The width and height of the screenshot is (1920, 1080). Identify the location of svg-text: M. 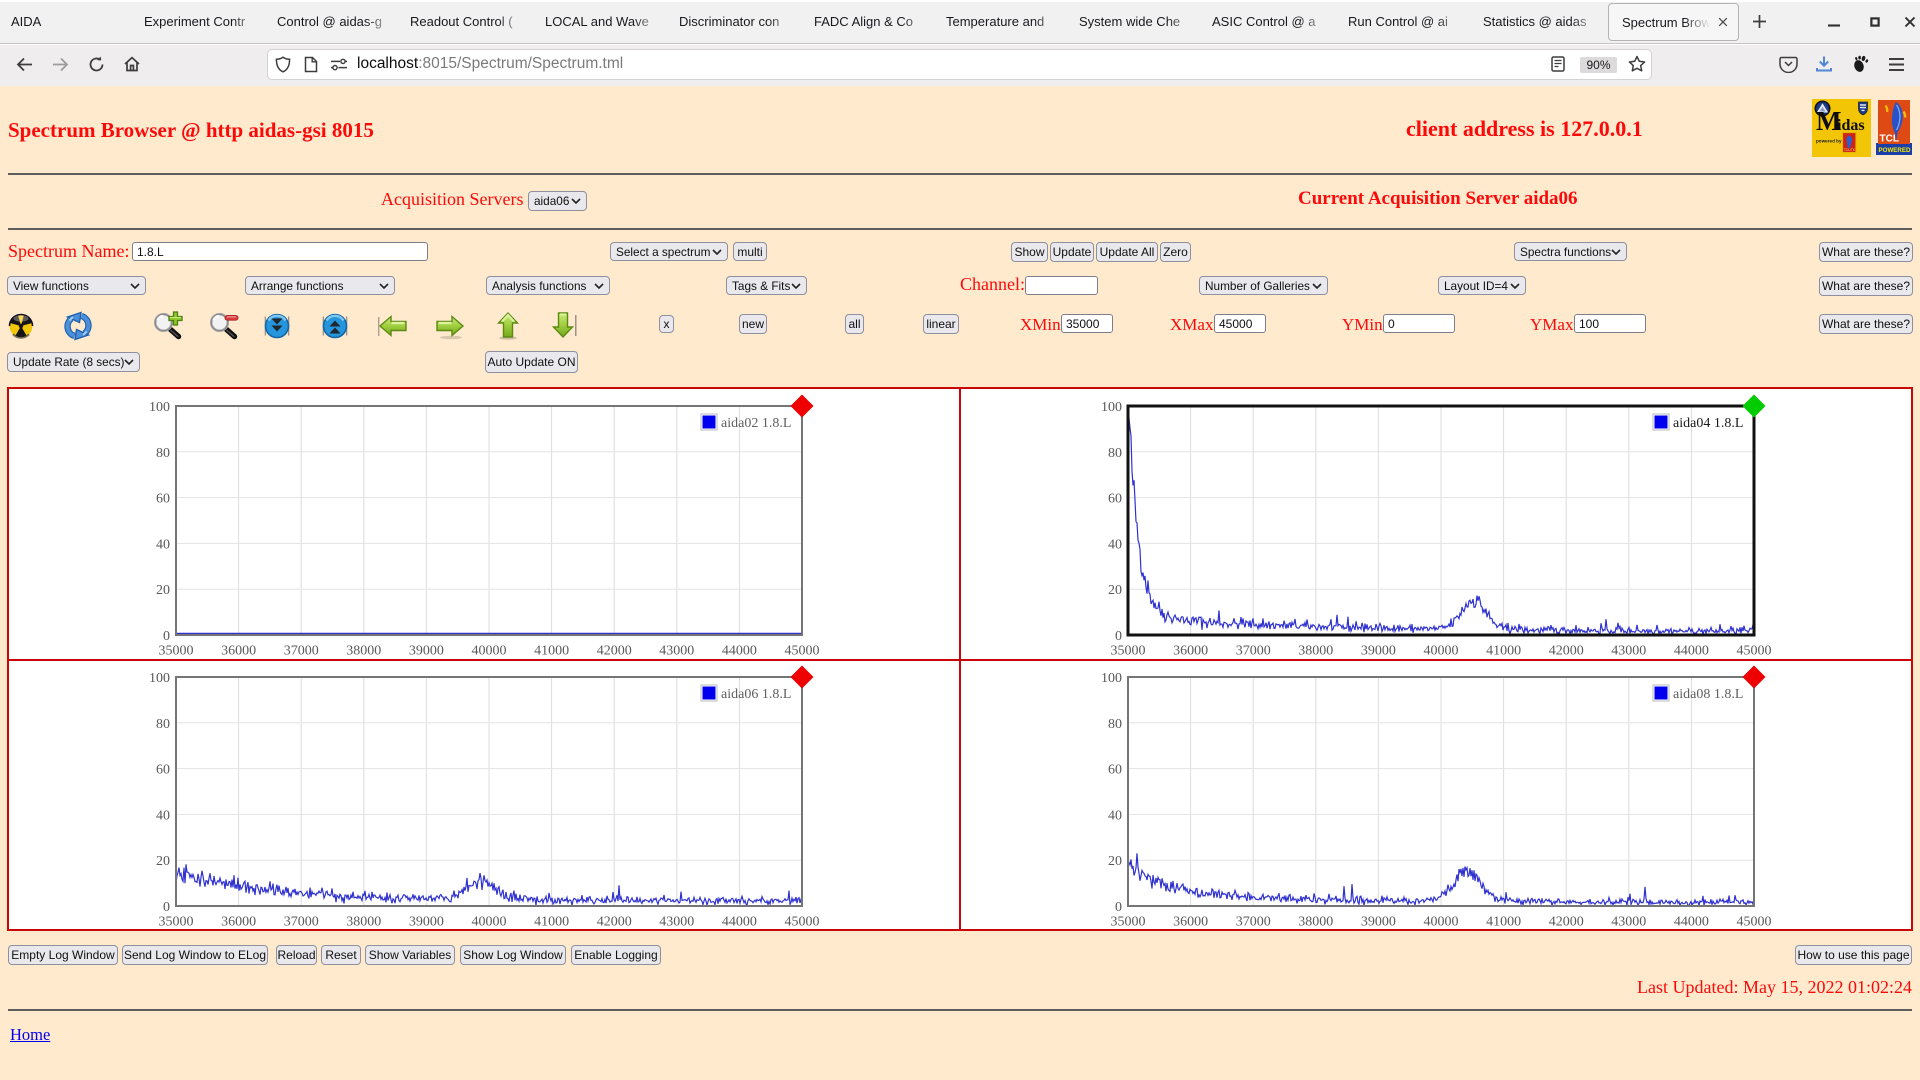
(1828, 121).